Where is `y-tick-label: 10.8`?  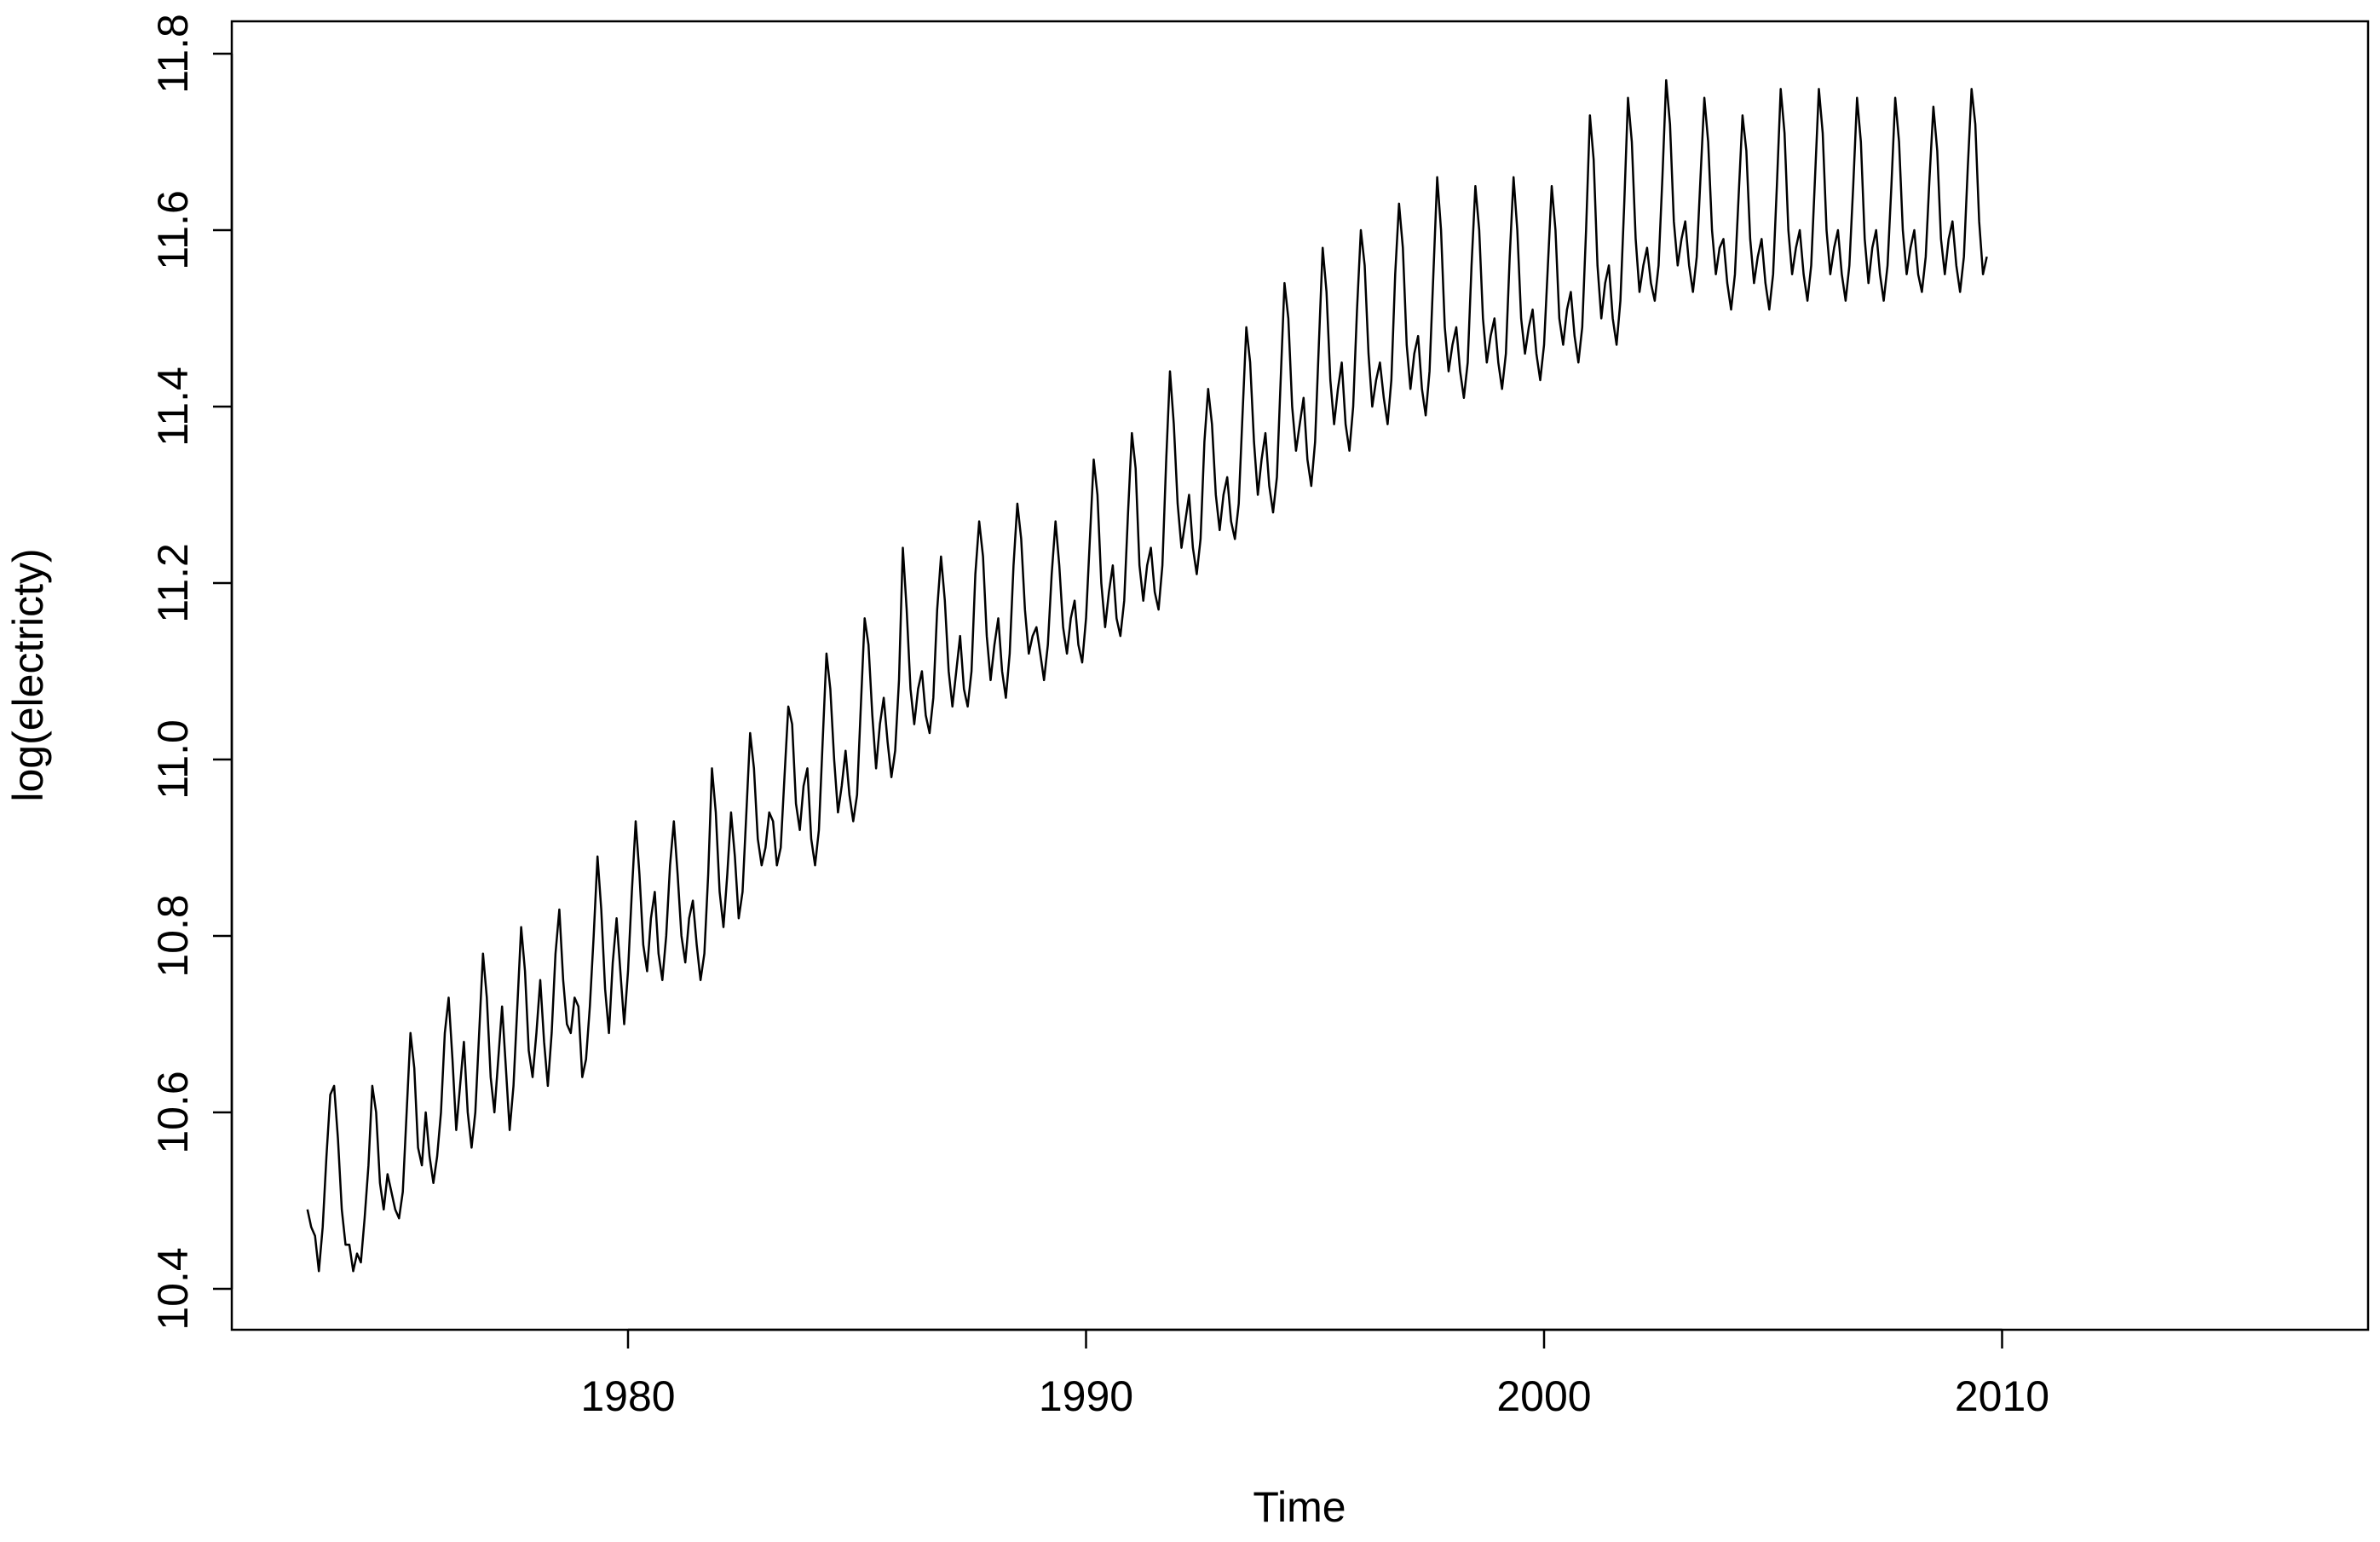
y-tick-label: 10.8 is located at coordinates (173, 935).